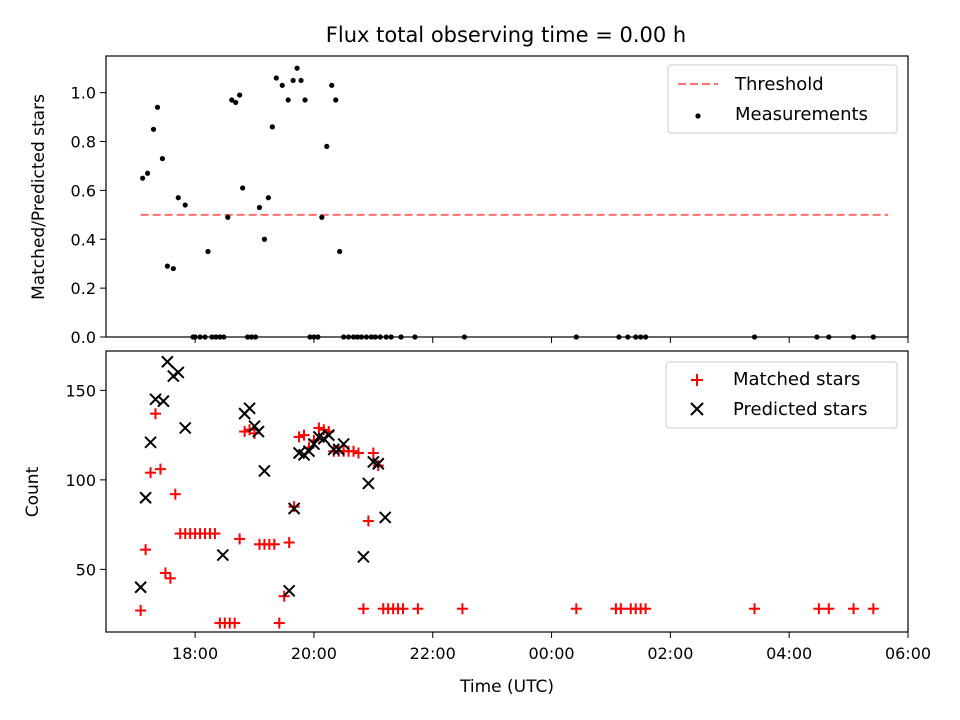 The height and width of the screenshot is (720, 960). I want to click on bottom-x-ticks: 18:00 20:00 22:00 00:00 02:00 04:00 06:00, so click(551, 647).